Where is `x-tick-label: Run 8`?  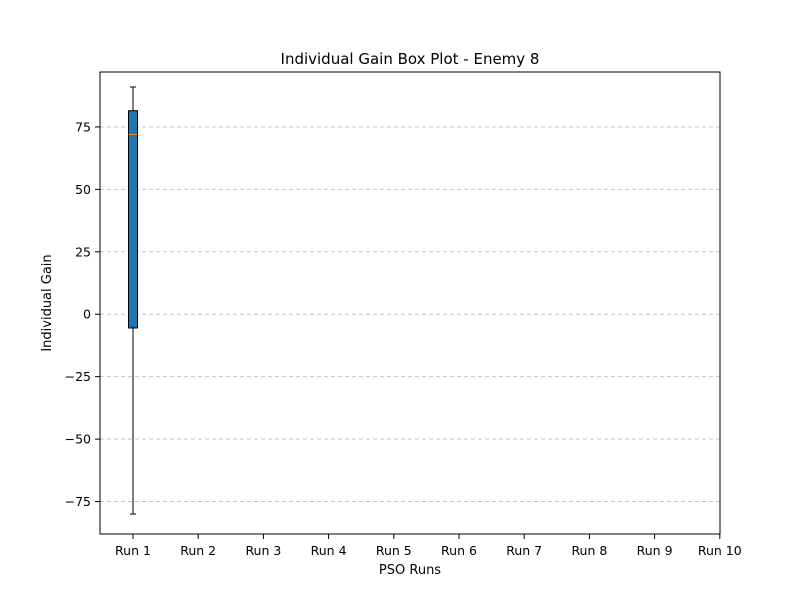 x-tick-label: Run 8 is located at coordinates (589, 550).